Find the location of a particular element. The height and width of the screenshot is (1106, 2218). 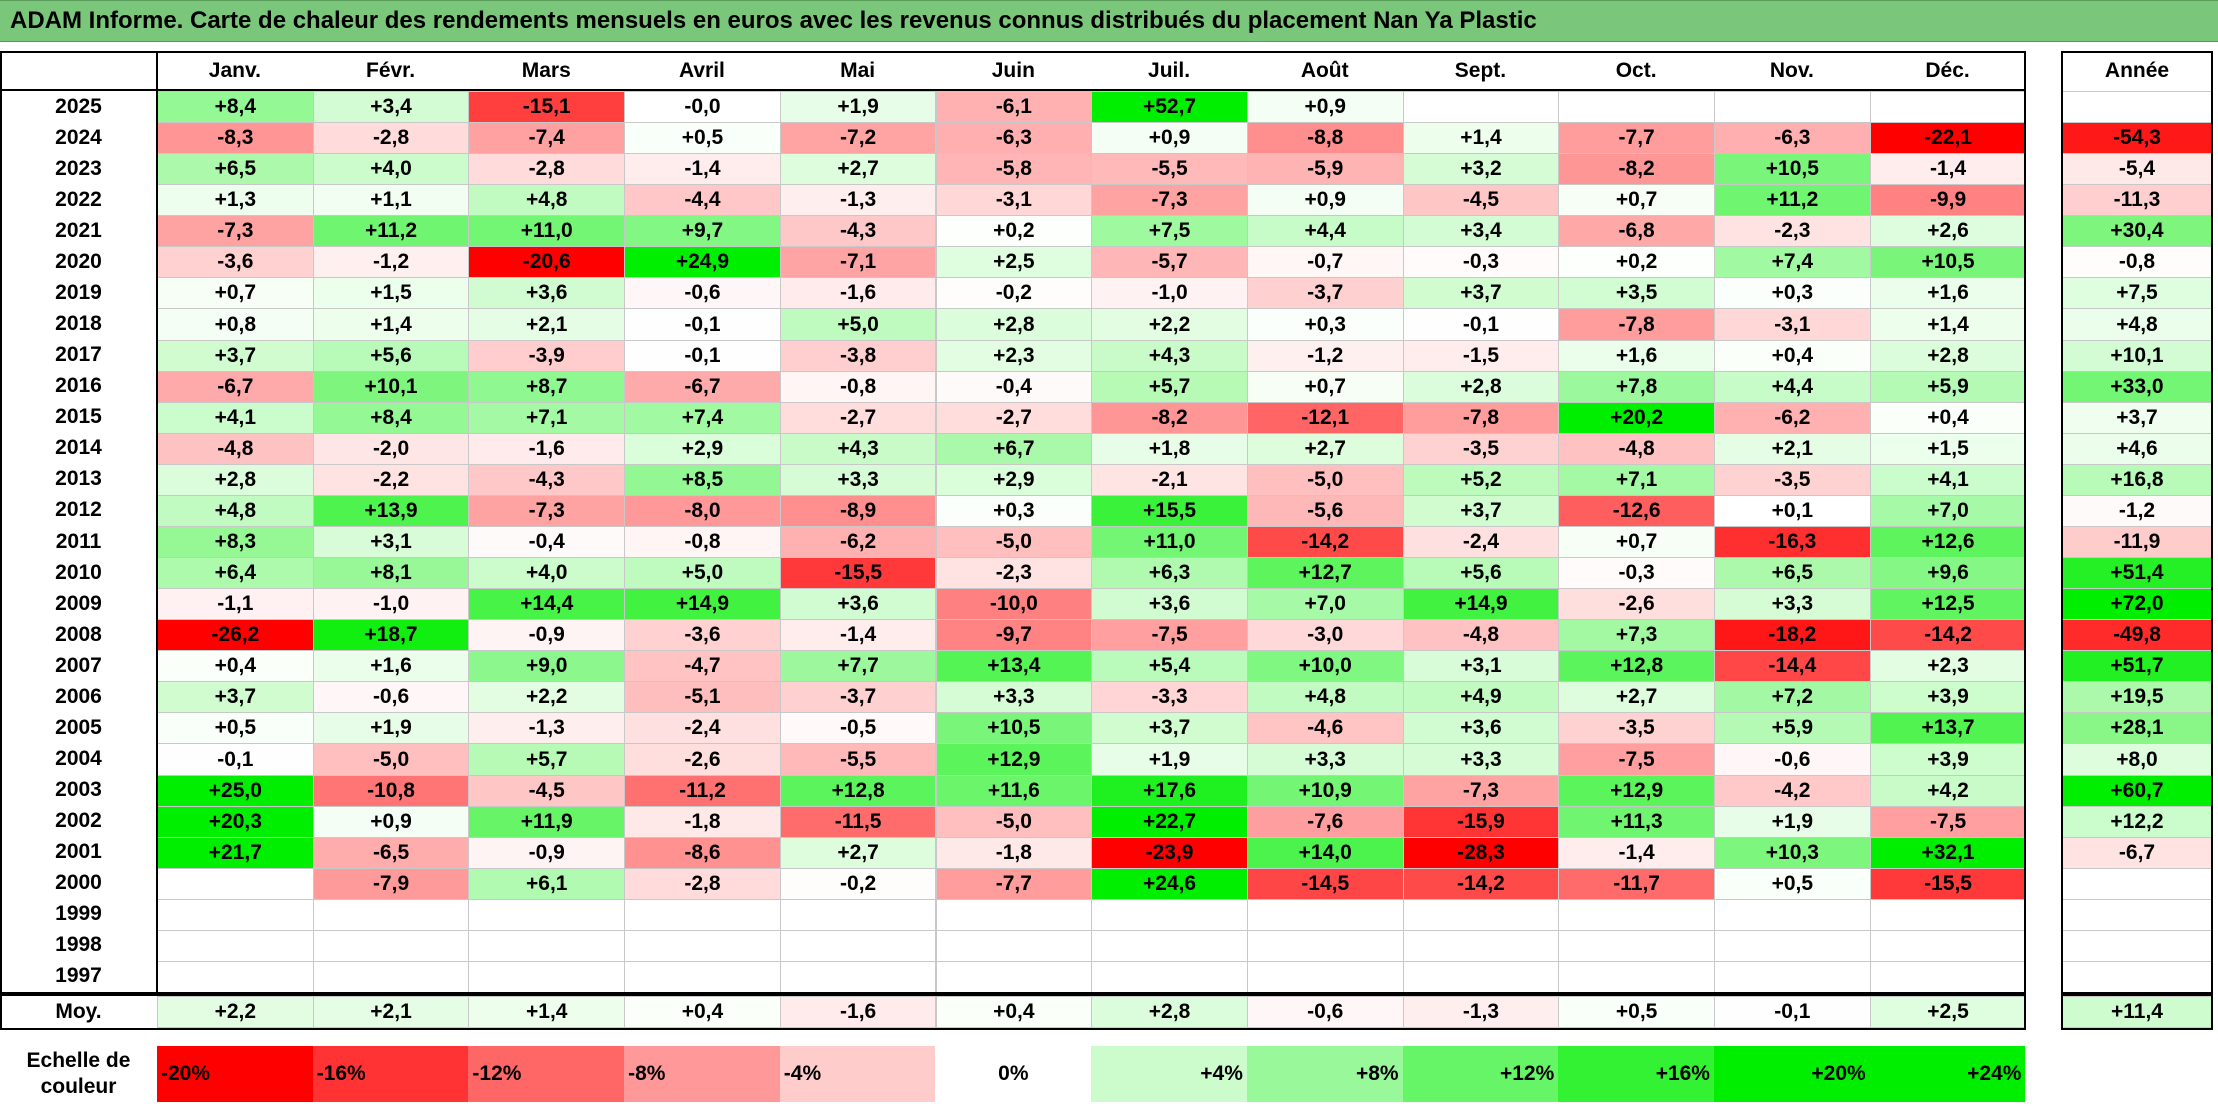

heatmap-cell: -5,1 is located at coordinates (702, 697).